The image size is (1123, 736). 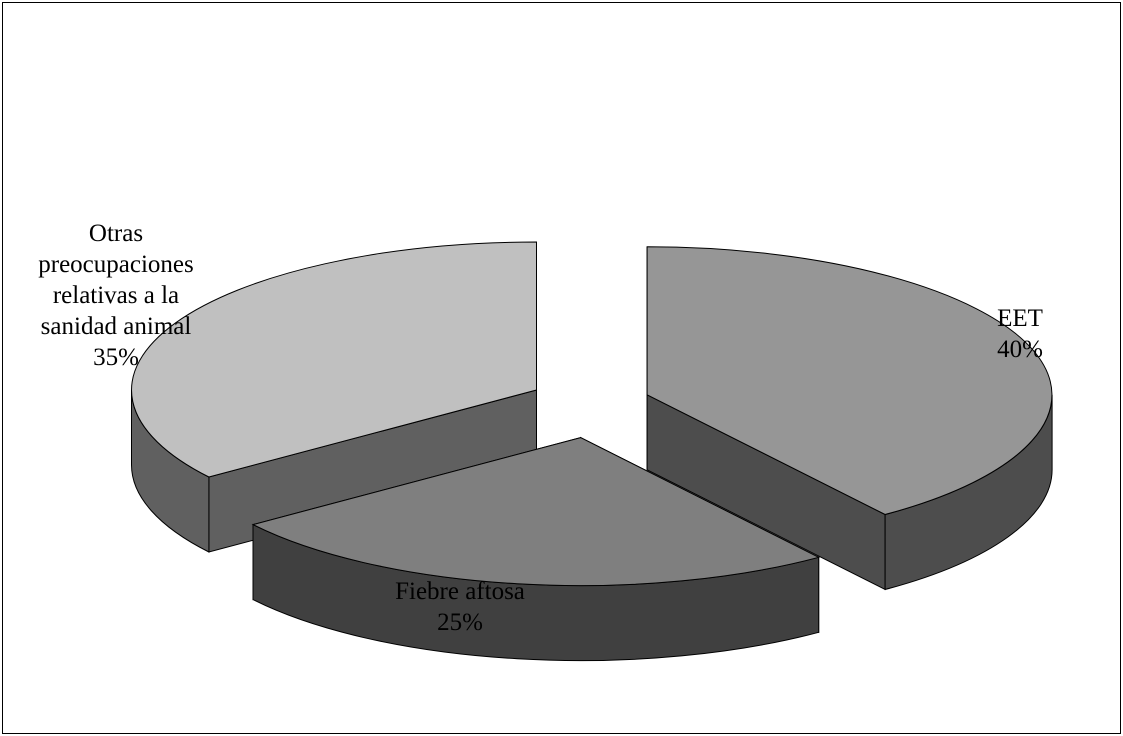 What do you see at coordinates (460, 591) in the screenshot?
I see `slice-label-fiebre-aftosa-name: Fiebre aftosa` at bounding box center [460, 591].